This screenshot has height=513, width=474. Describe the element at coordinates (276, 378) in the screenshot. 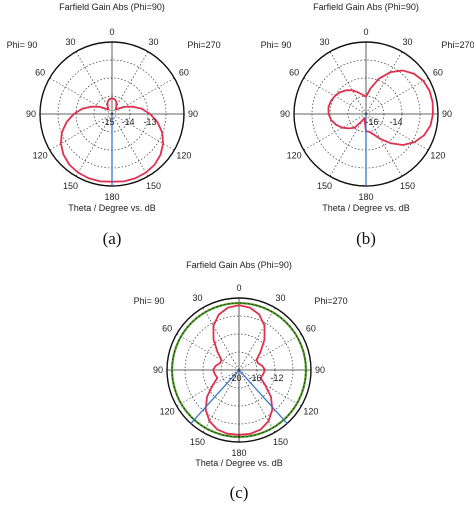

I see `radial-tick-label: -12` at that location.